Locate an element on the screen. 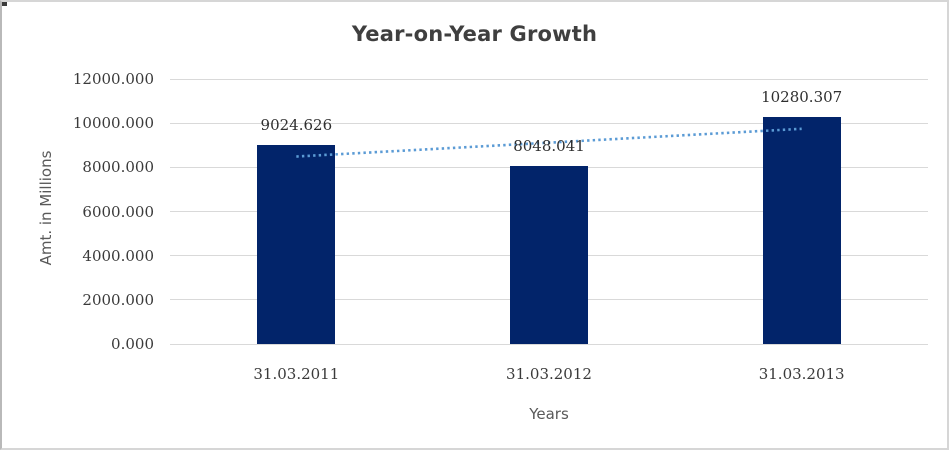 The height and width of the screenshot is (450, 949). x-tick-label: 31.03.2012 is located at coordinates (549, 374).